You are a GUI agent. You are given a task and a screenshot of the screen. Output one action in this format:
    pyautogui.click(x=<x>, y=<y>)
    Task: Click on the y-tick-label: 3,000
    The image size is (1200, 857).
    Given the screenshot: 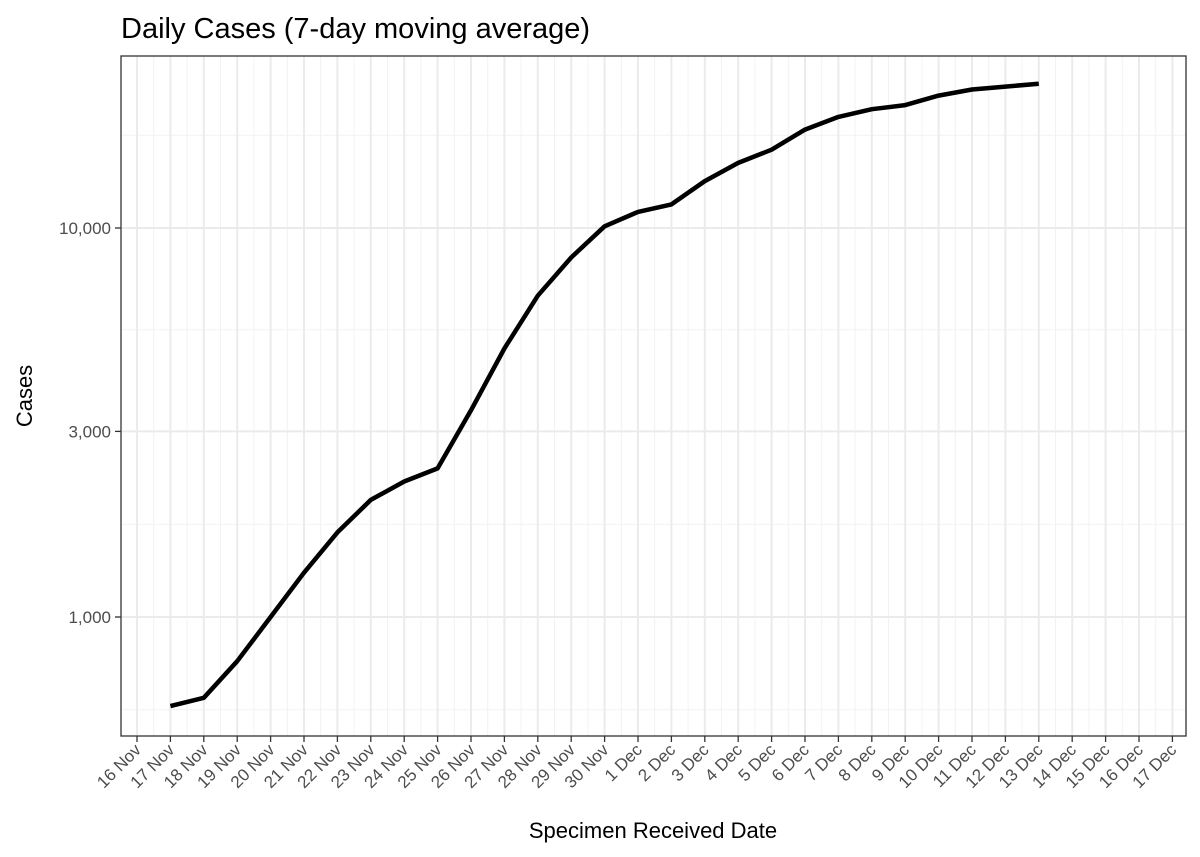 What is the action you would take?
    pyautogui.click(x=89, y=431)
    